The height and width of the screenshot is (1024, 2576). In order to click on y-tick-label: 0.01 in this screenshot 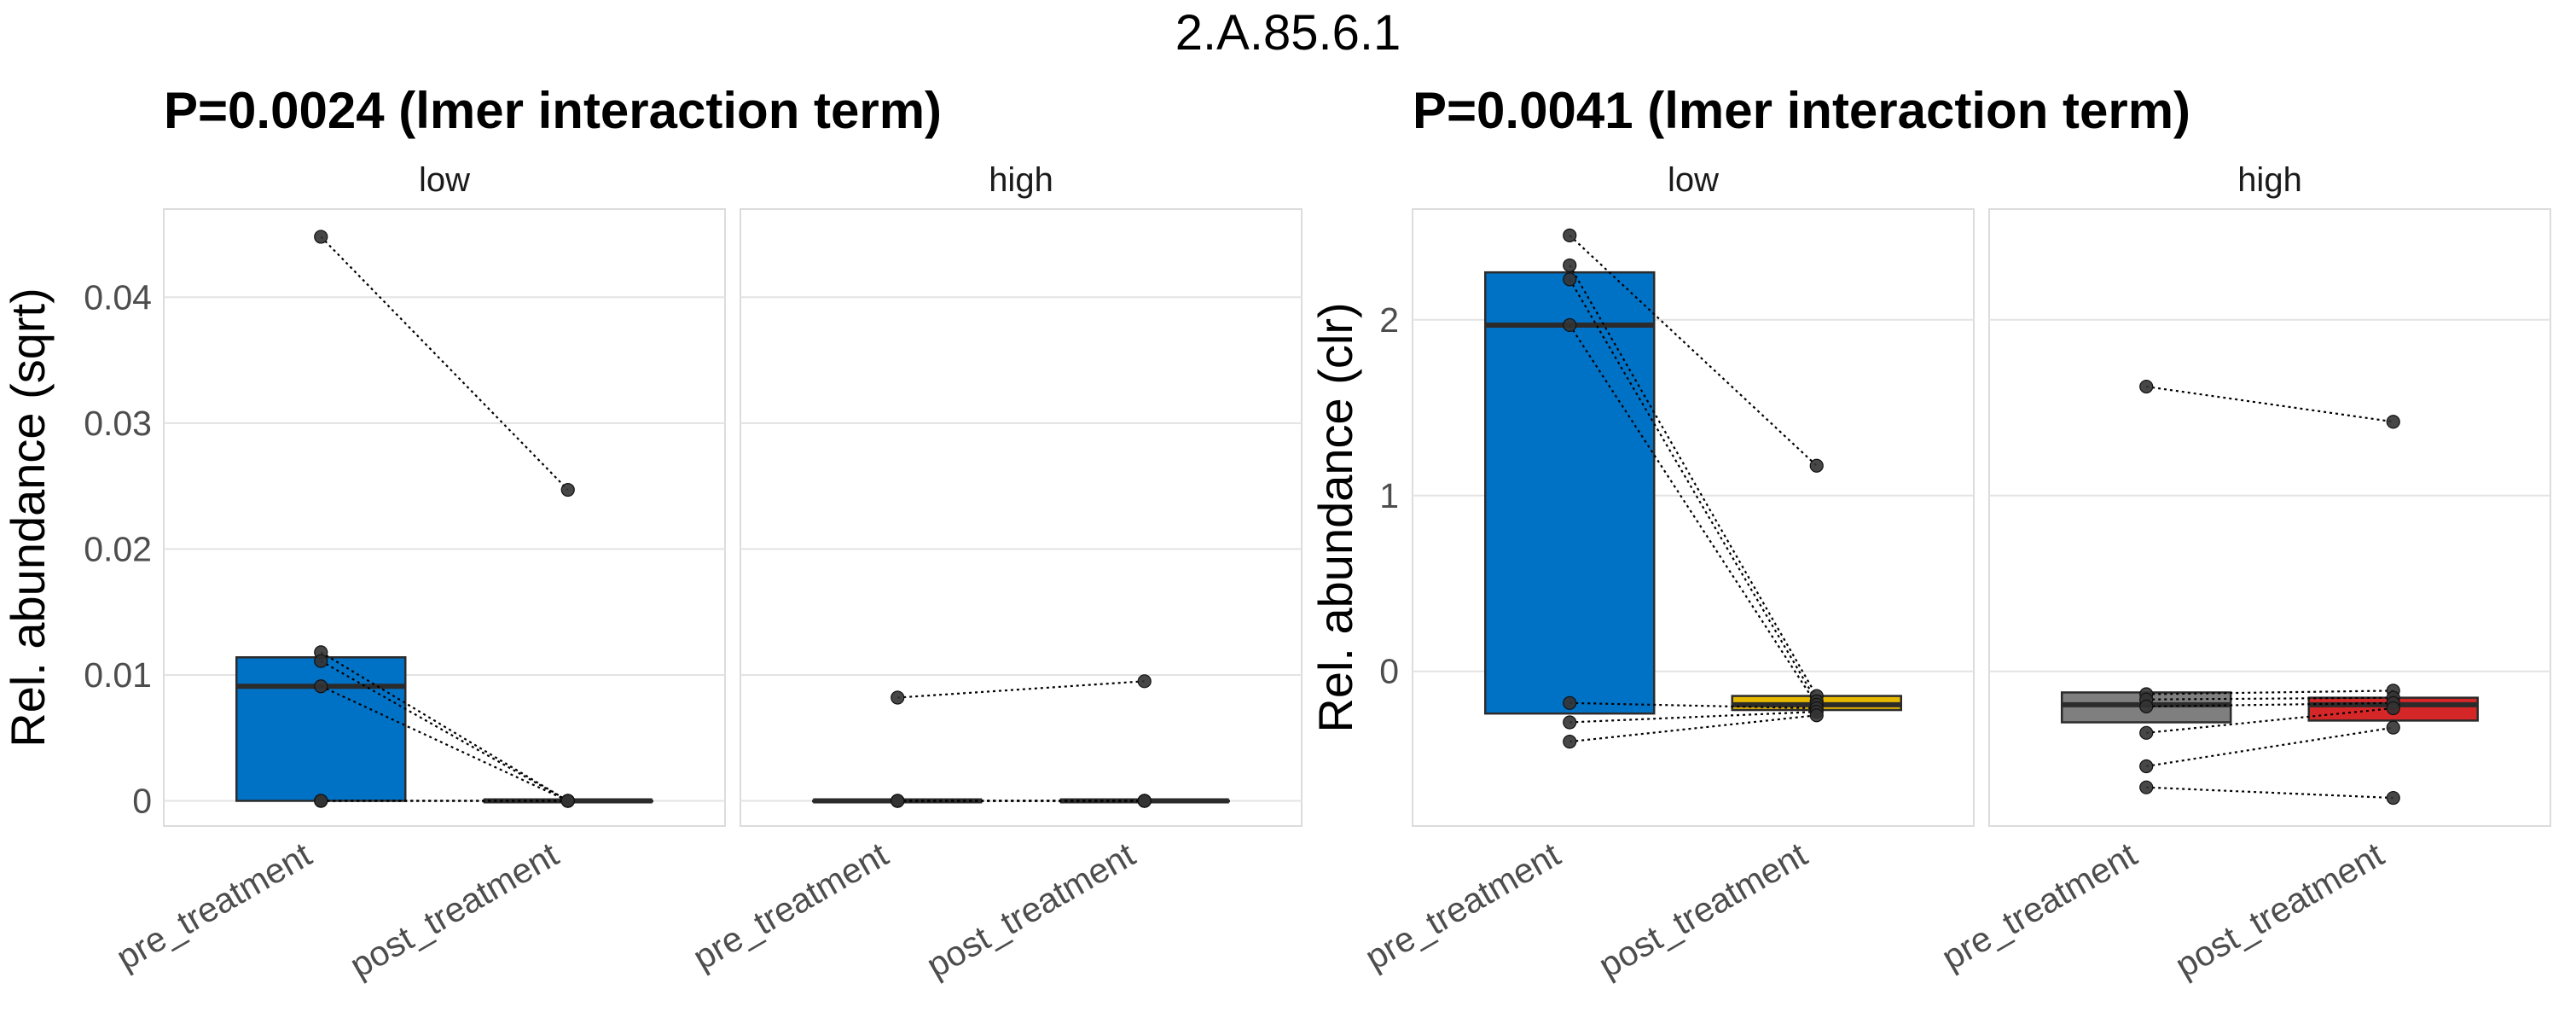, I will do `click(118, 675)`.